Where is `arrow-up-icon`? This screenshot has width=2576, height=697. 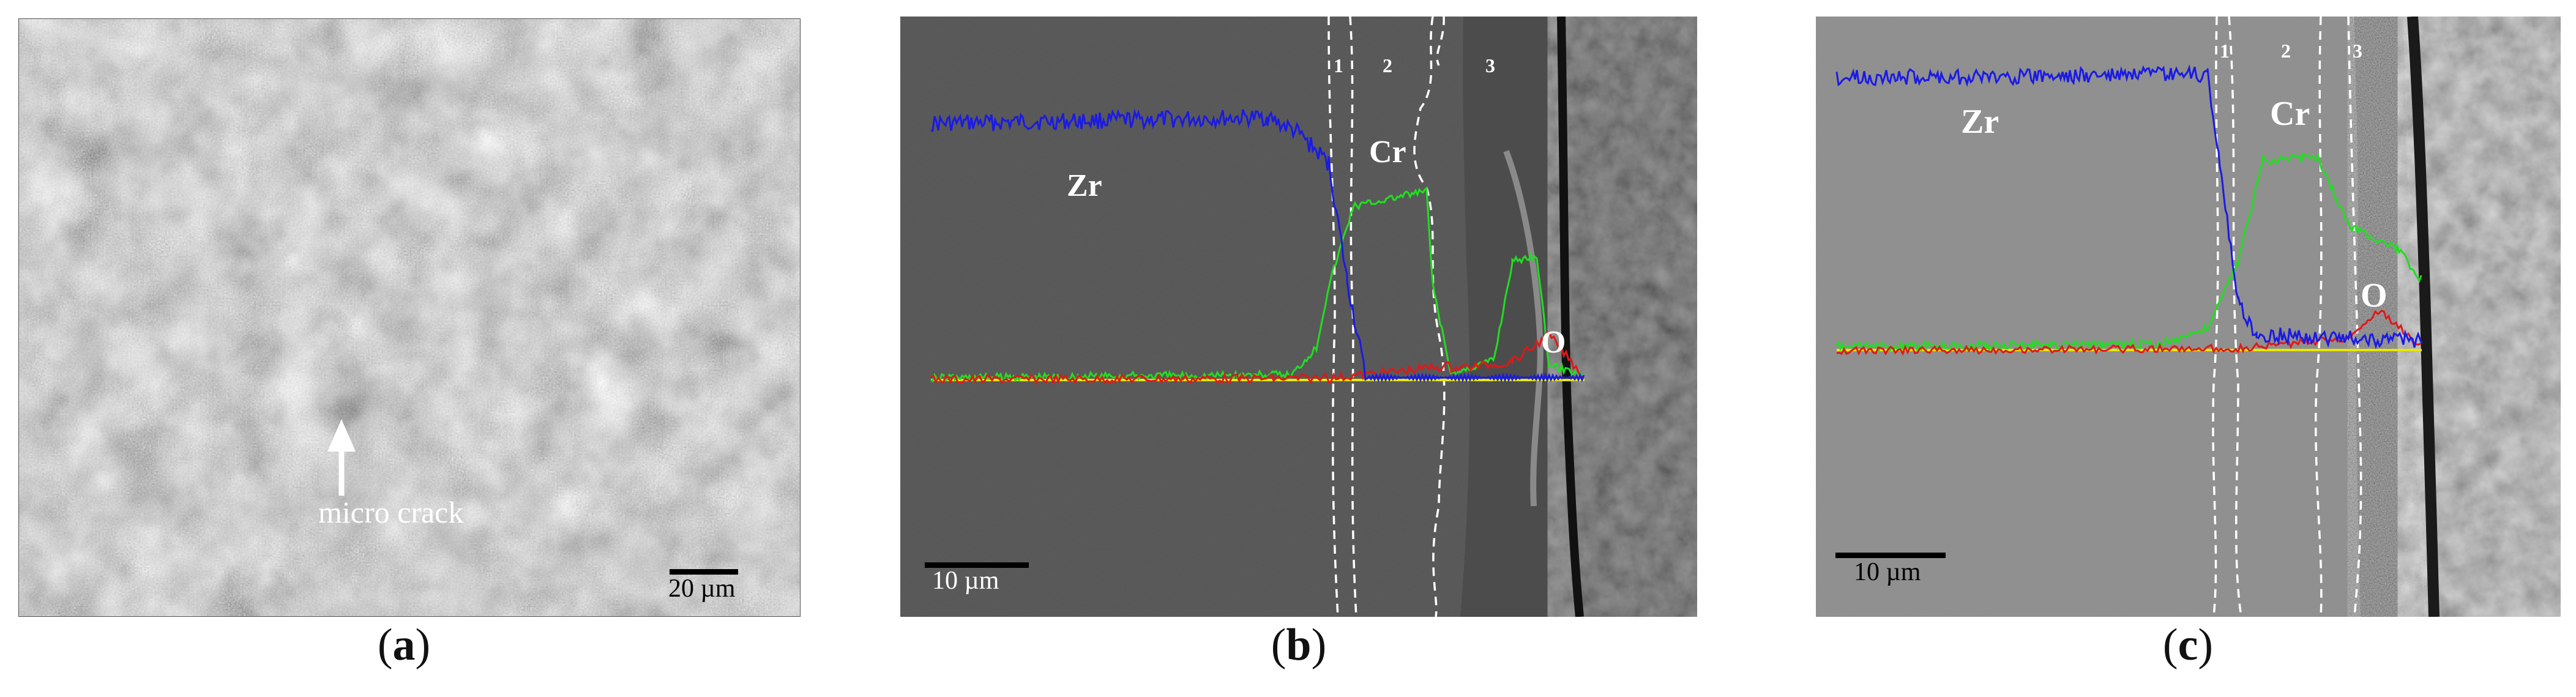 arrow-up-icon is located at coordinates (341, 457).